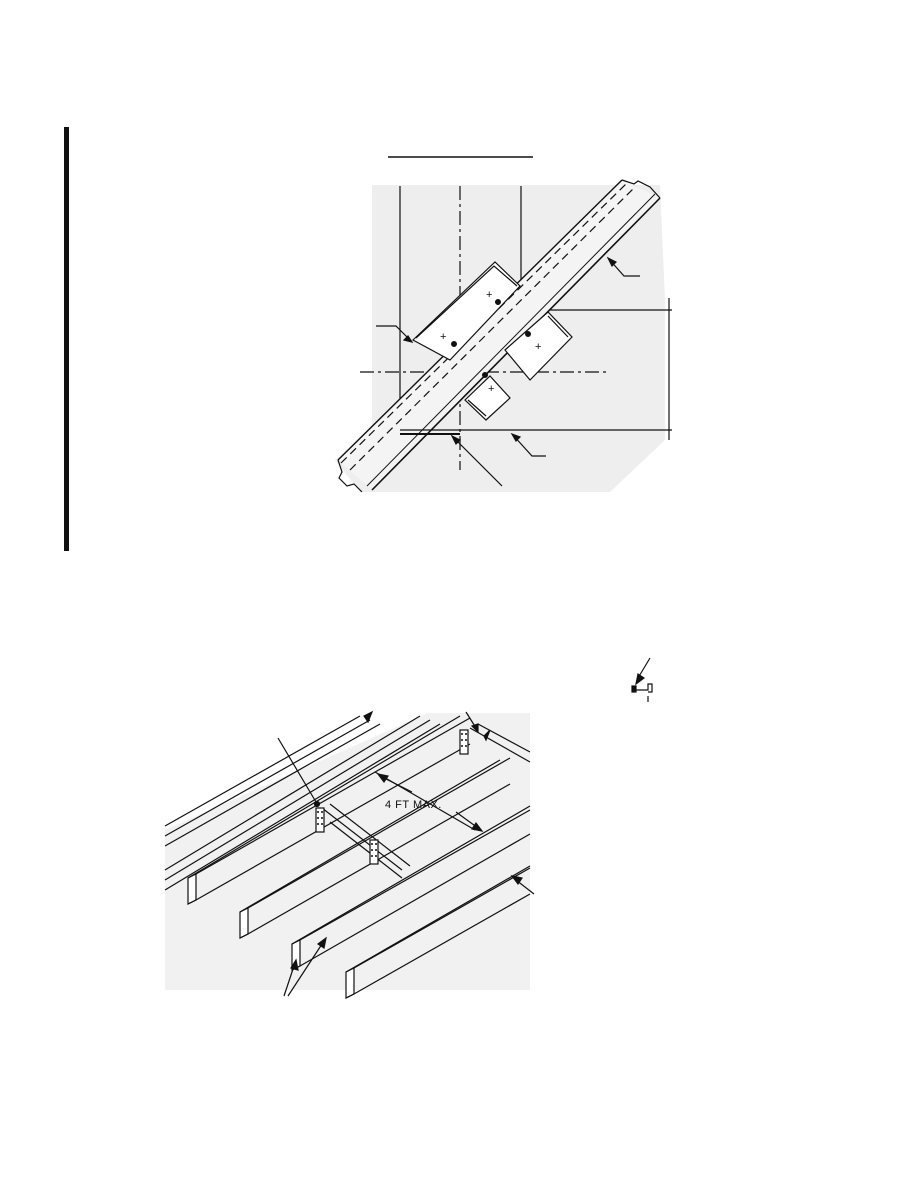 The height and width of the screenshot is (1188, 918). I want to click on clip-plate-lower: + +, so click(518, 366).